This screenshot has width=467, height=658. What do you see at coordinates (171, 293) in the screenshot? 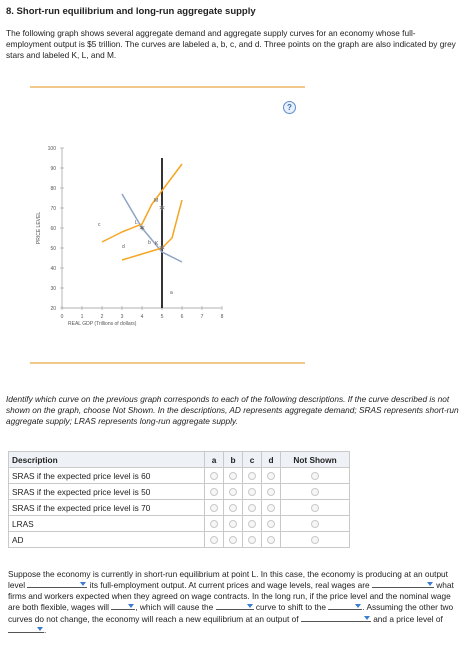
I see `curve-label-a: a` at bounding box center [171, 293].